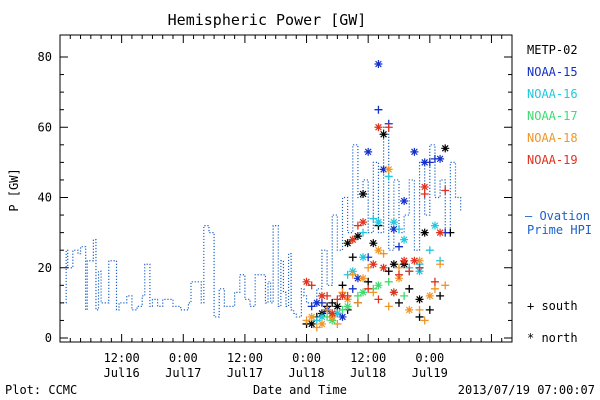  What do you see at coordinates (552, 50) in the screenshot?
I see `legend-entry: METP-02` at bounding box center [552, 50].